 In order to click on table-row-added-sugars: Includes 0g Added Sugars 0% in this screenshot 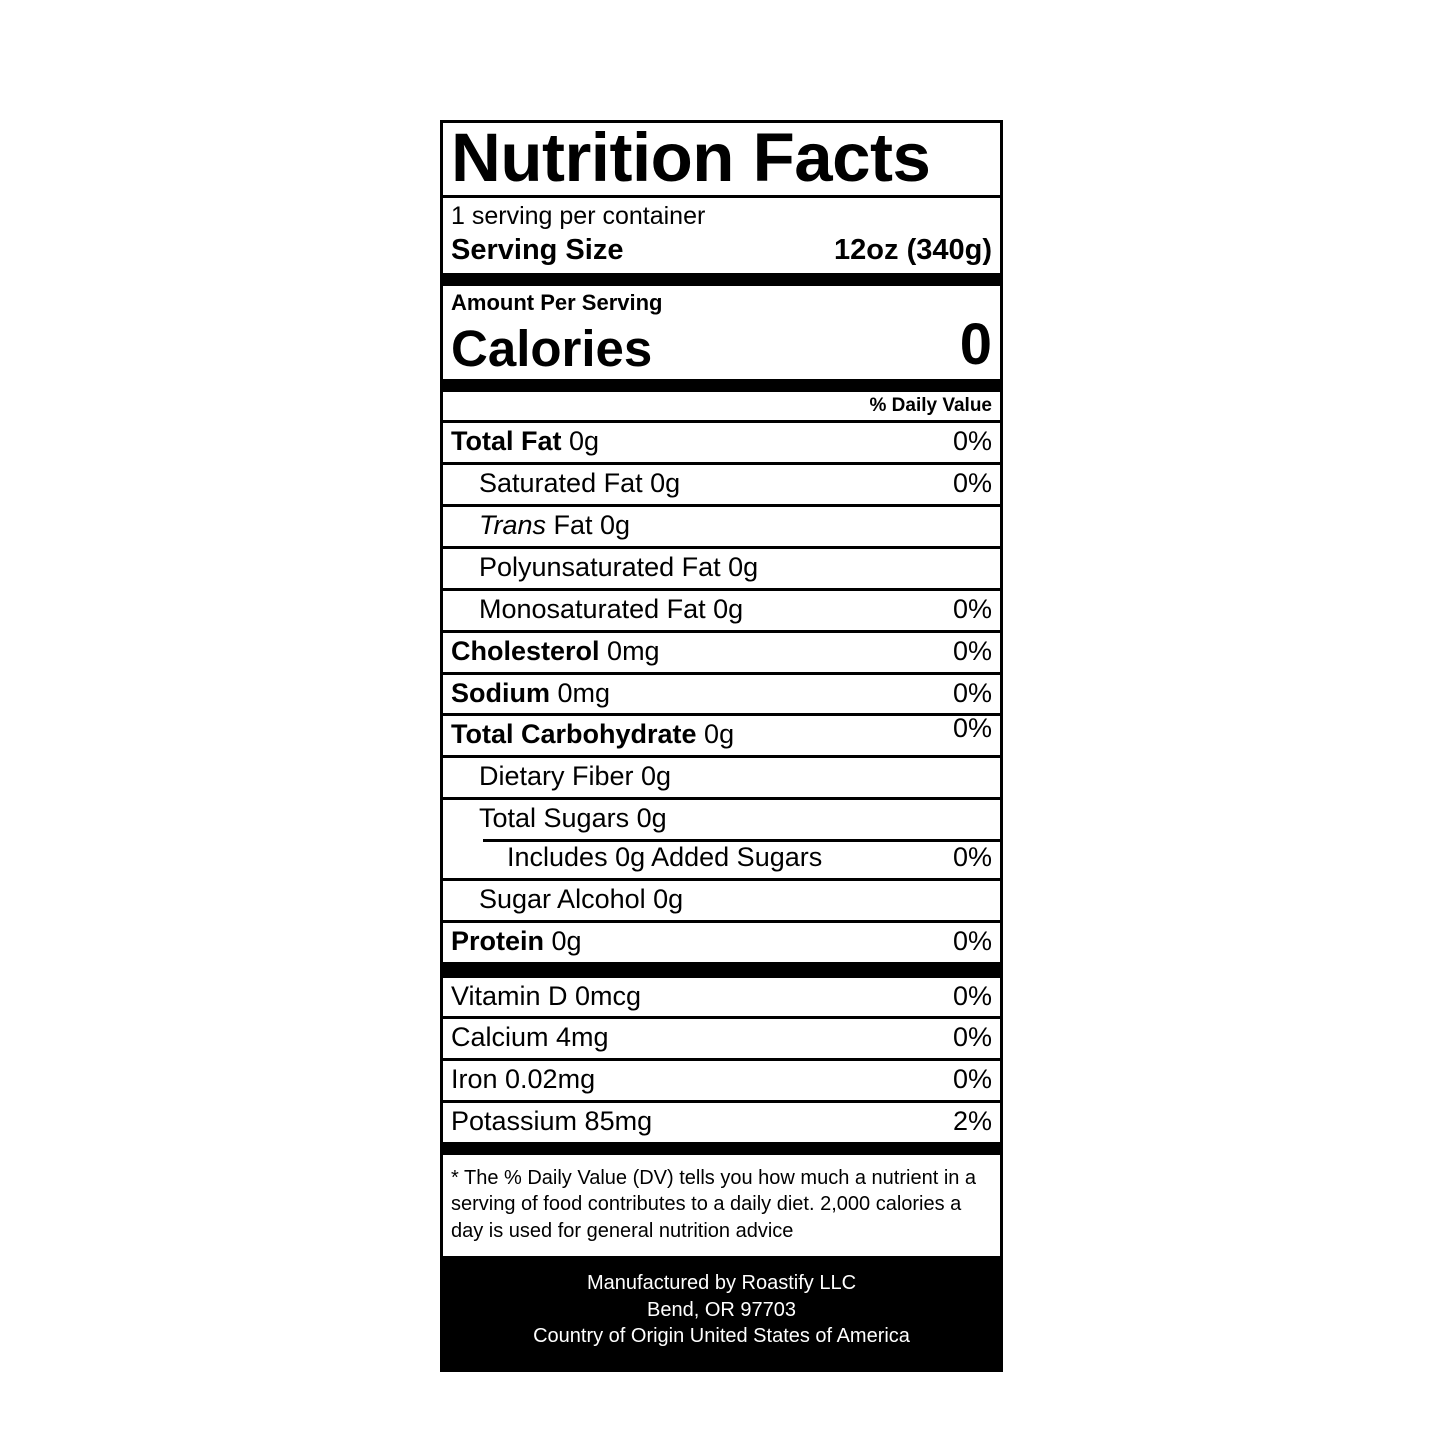, I will do `click(721, 858)`.